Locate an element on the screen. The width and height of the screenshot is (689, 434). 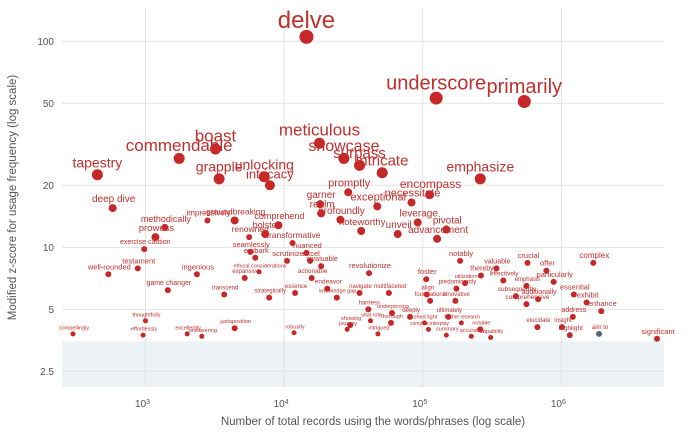
data-label: underscore is located at coordinates (436, 84).